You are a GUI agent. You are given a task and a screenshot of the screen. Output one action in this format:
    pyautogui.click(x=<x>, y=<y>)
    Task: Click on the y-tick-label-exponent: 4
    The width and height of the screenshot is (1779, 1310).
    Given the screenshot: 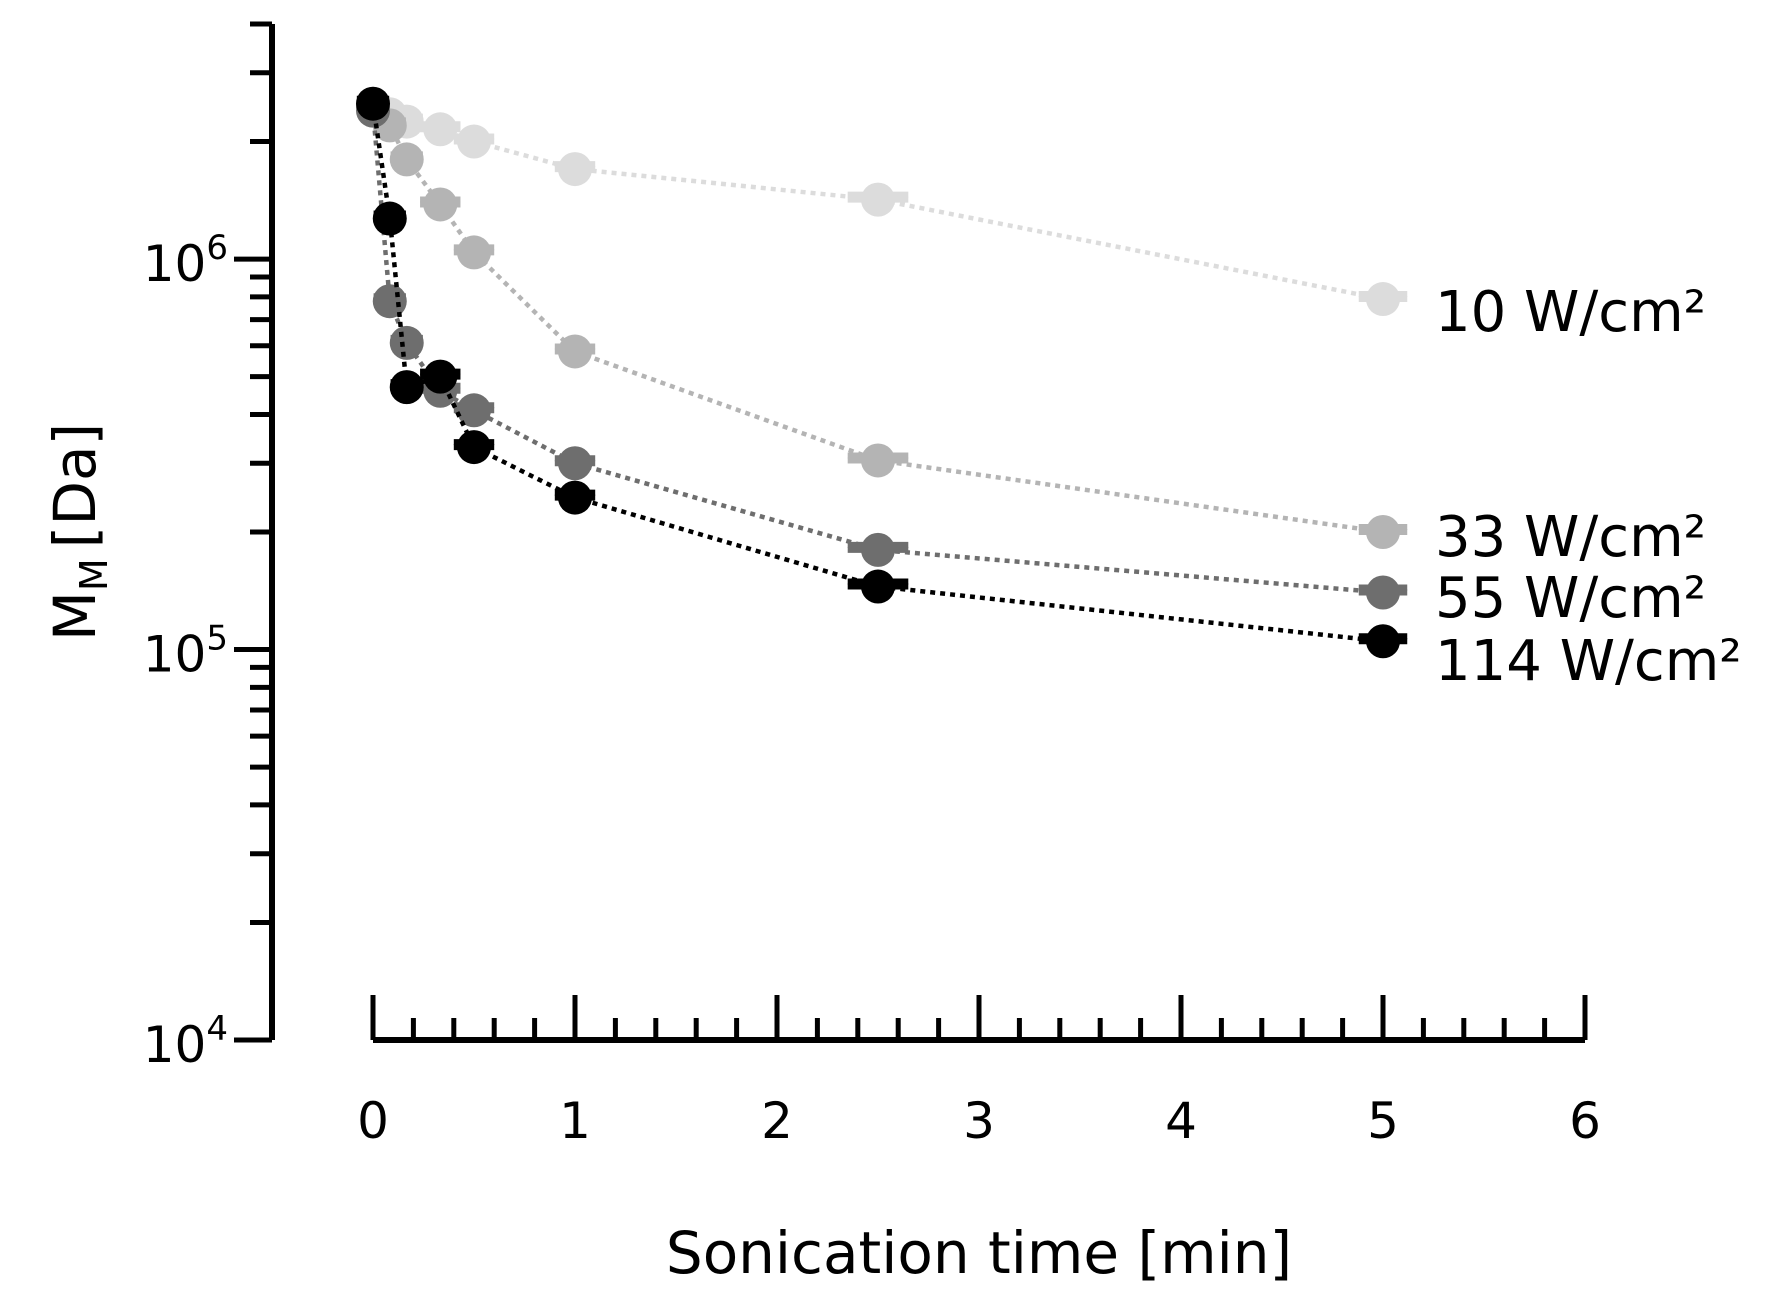 What is the action you would take?
    pyautogui.click(x=217, y=1029)
    